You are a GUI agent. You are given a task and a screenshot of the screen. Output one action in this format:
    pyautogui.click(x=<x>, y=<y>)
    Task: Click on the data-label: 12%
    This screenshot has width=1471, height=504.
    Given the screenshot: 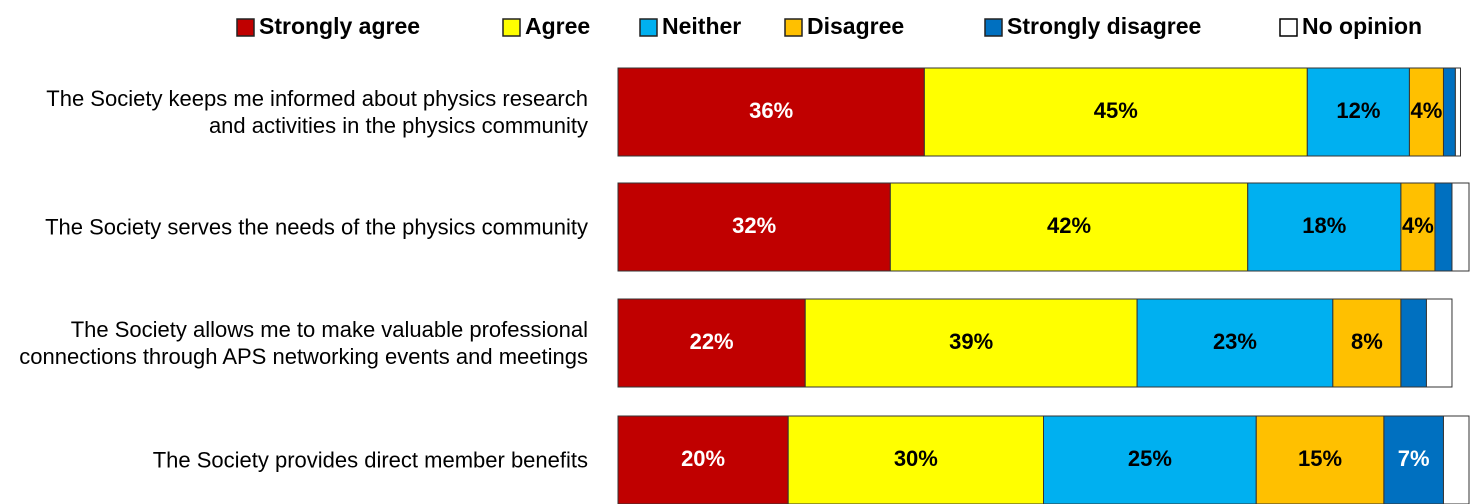 What is the action you would take?
    pyautogui.click(x=1358, y=110)
    